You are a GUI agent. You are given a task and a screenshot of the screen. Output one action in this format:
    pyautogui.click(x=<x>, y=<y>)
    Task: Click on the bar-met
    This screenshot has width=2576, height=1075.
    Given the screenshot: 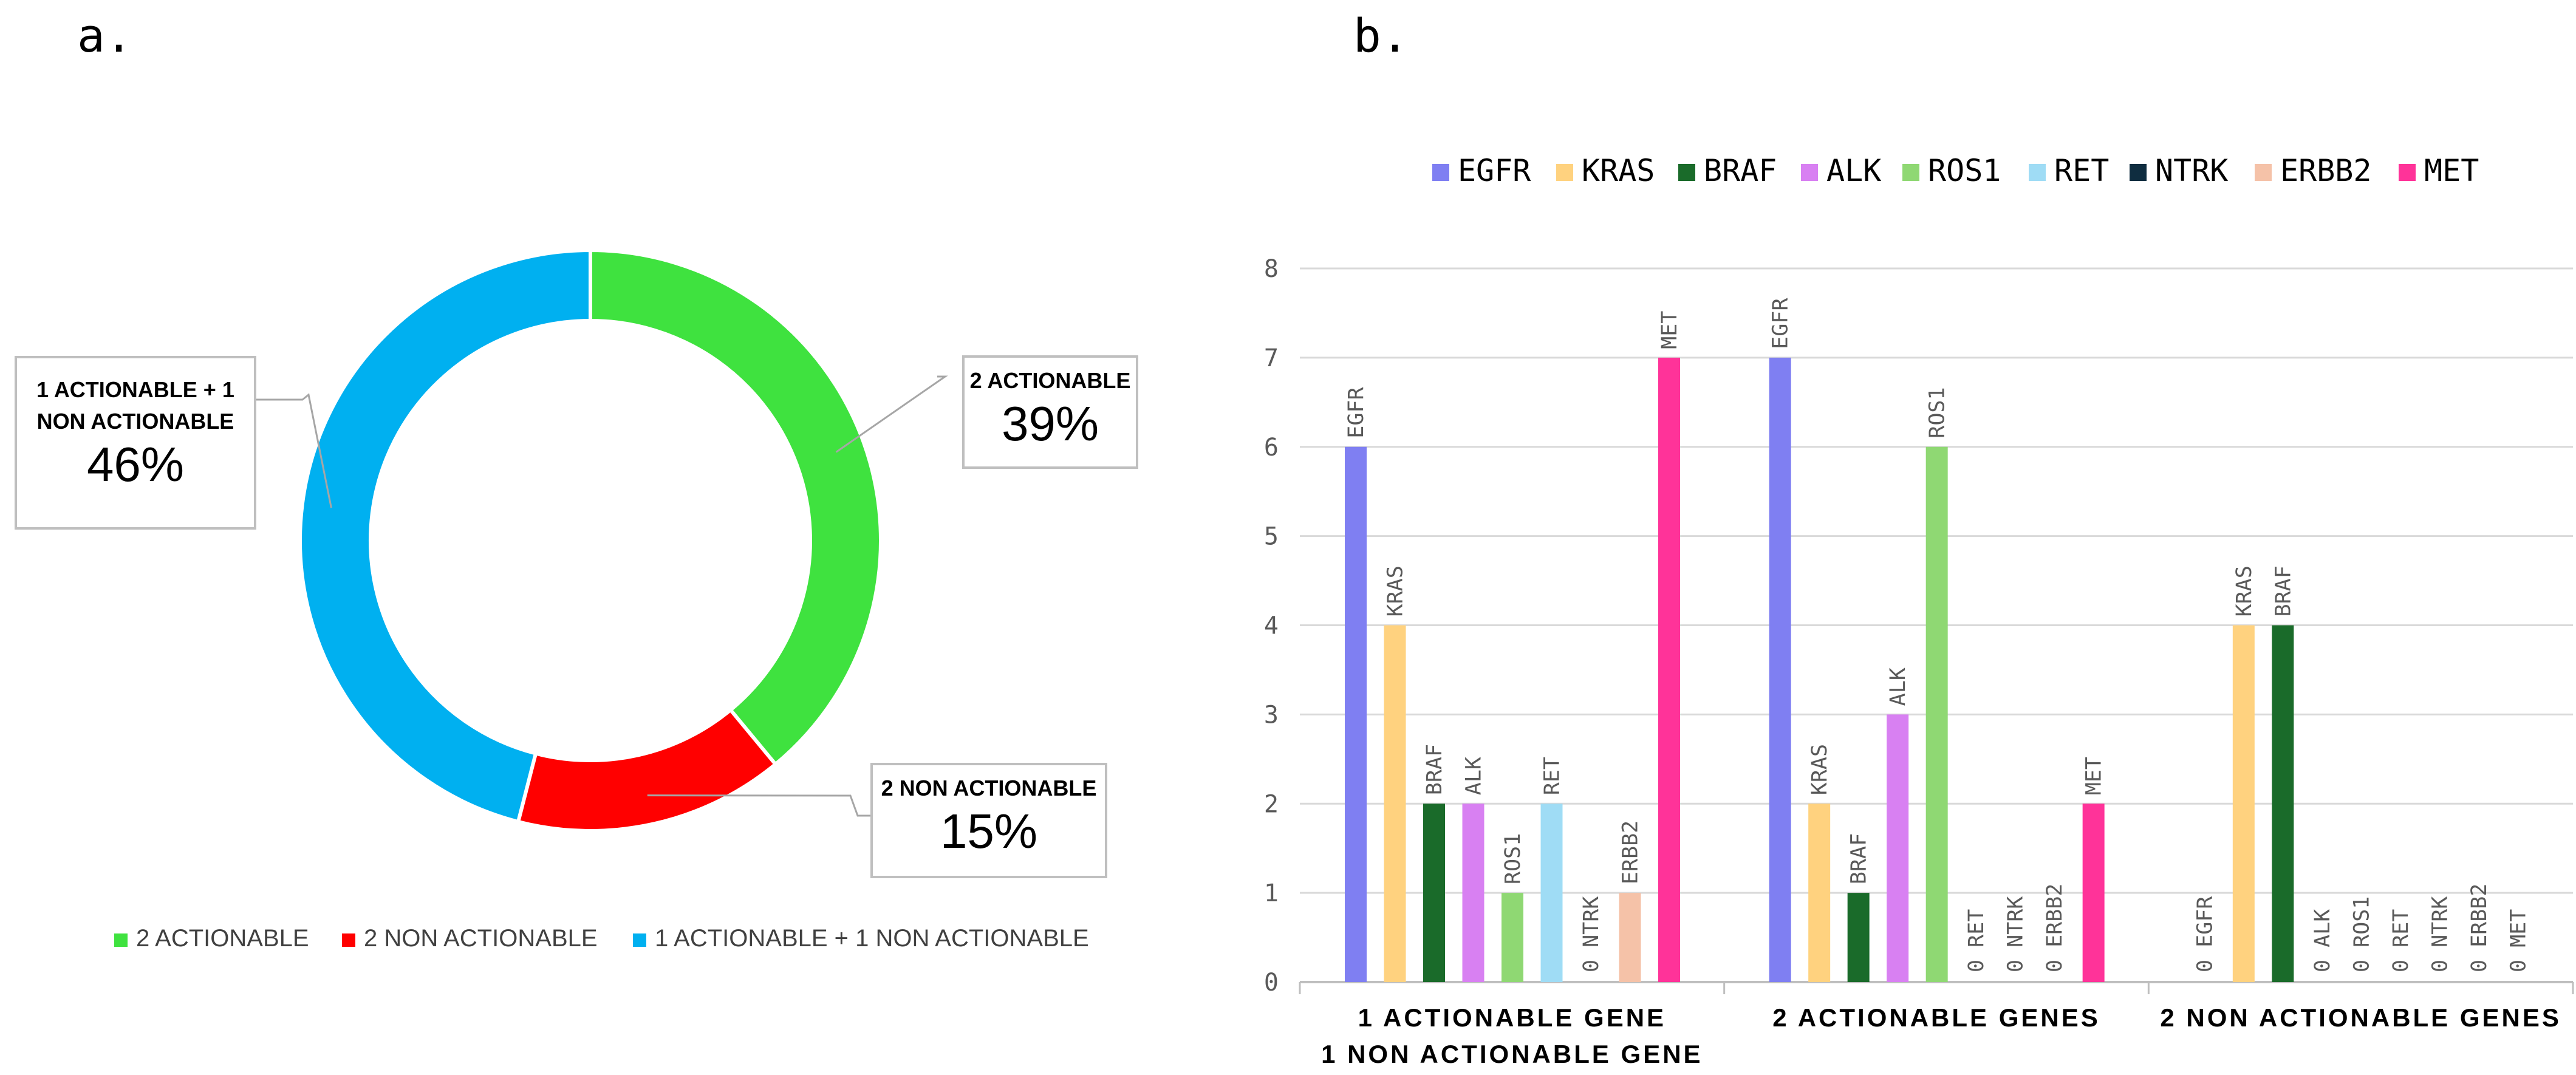 What is the action you would take?
    pyautogui.click(x=2093, y=893)
    